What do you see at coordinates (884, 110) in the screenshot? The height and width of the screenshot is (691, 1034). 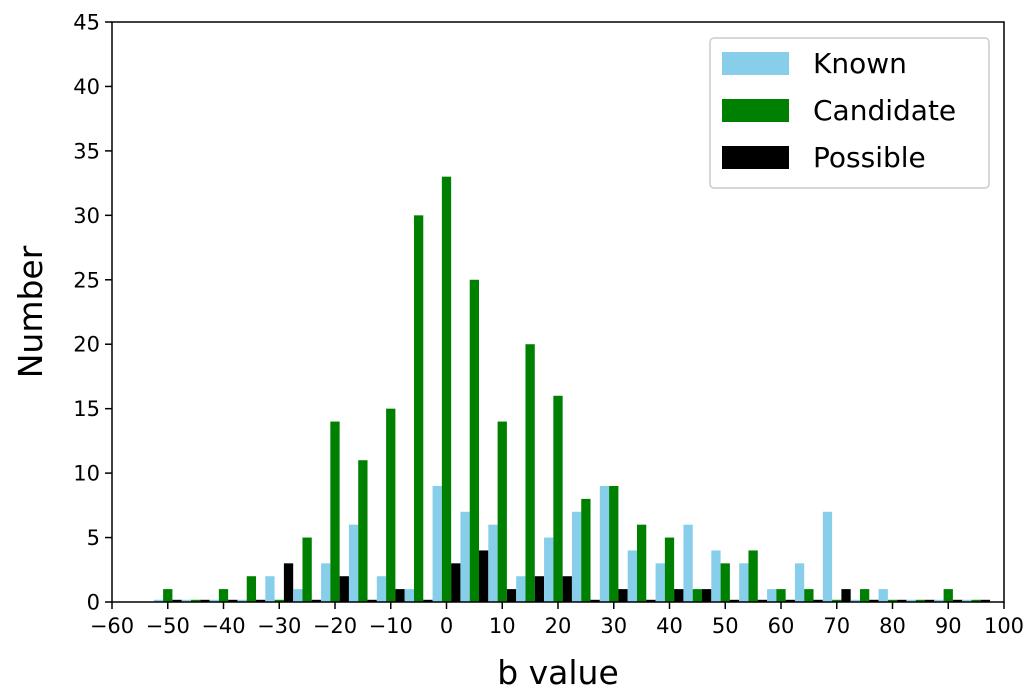 I see `legend-label-candidate: Candidate` at bounding box center [884, 110].